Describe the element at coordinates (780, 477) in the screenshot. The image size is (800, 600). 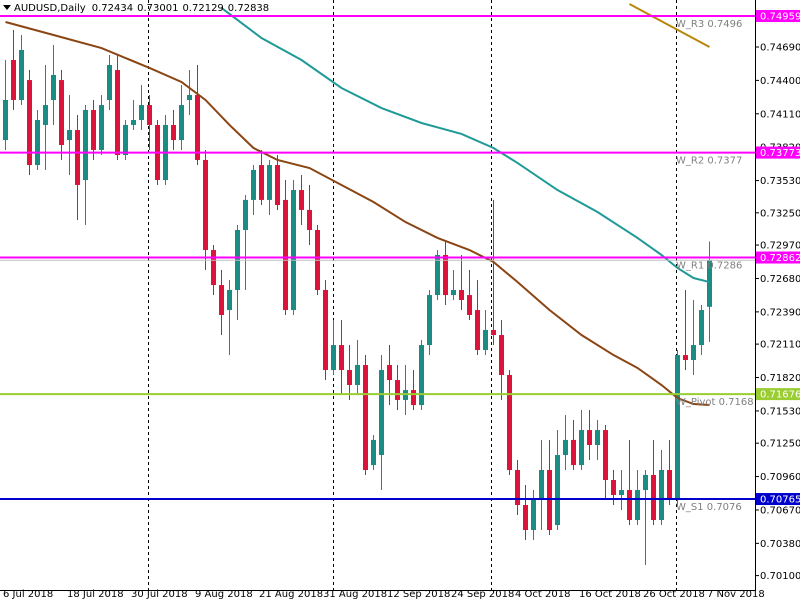
I see `y-tick-label: 0.70960` at that location.